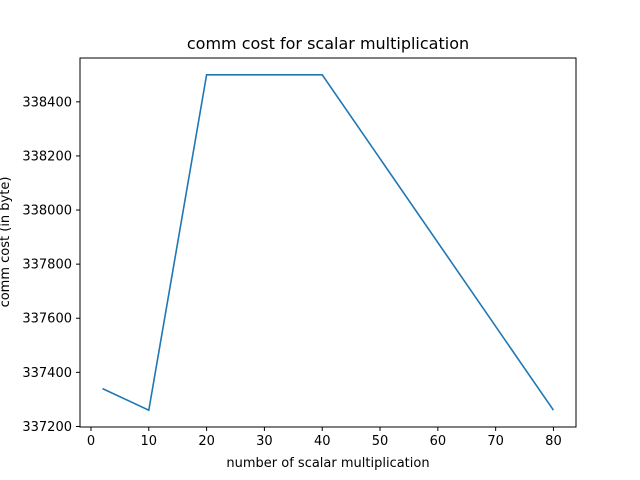 The width and height of the screenshot is (640, 480). I want to click on x-axis: 0 10 20 30 40 50 60 70 80, so click(324, 438).